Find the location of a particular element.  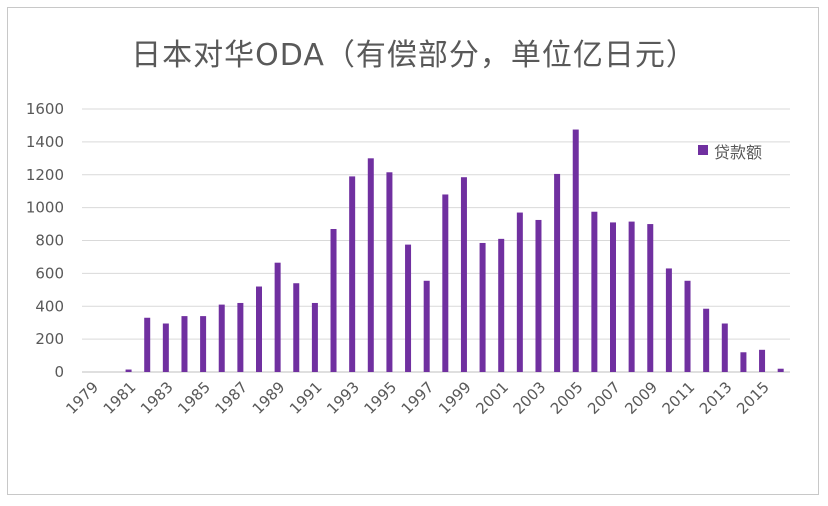

bar-2009 is located at coordinates (650, 298).